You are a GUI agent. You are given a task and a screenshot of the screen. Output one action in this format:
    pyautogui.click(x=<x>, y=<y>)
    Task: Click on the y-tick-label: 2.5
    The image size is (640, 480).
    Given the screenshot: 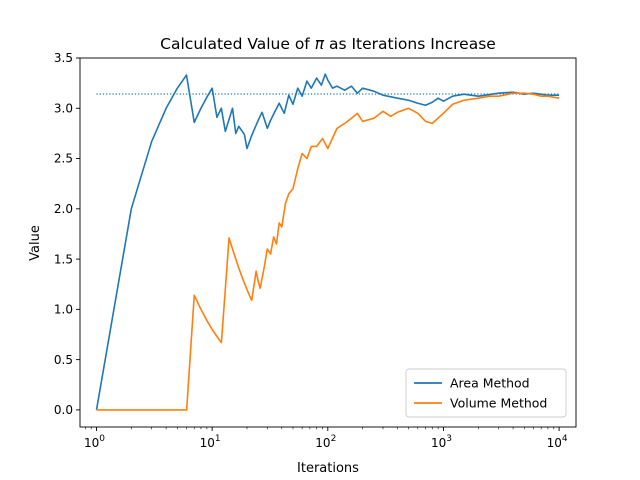 What is the action you would take?
    pyautogui.click(x=63, y=159)
    